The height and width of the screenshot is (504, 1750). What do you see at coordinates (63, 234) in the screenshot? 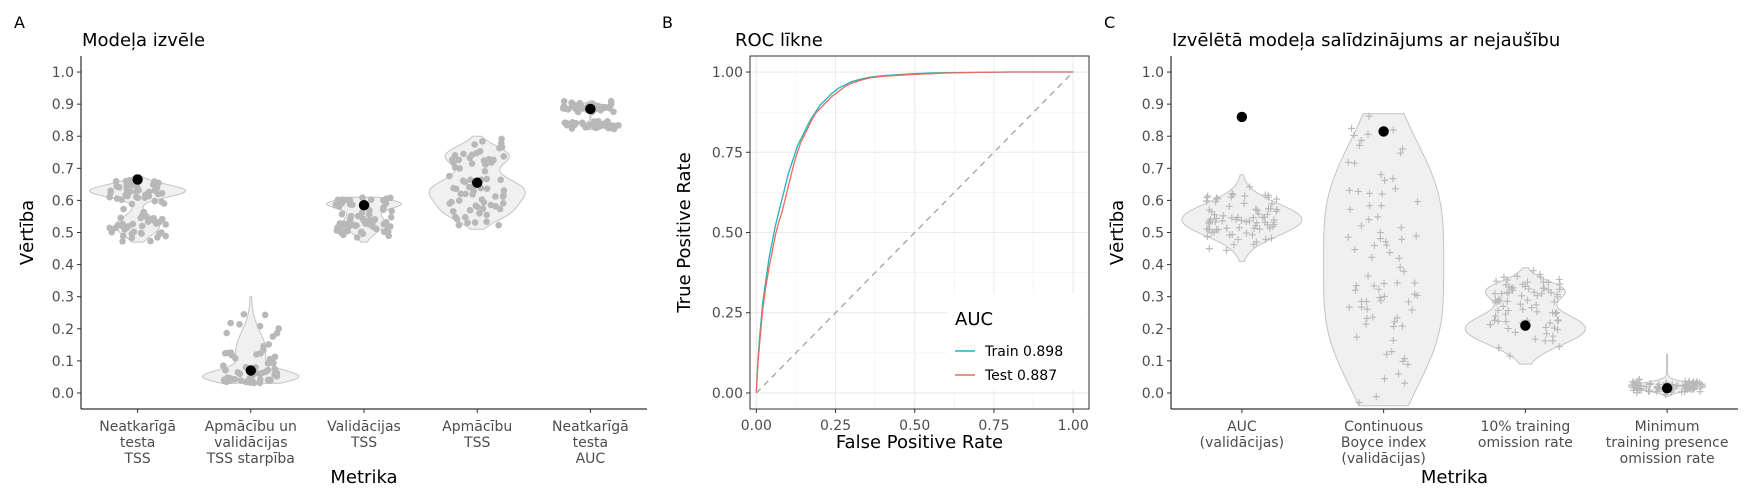
I see `panel-a-y-tick-label: 0.5` at bounding box center [63, 234].